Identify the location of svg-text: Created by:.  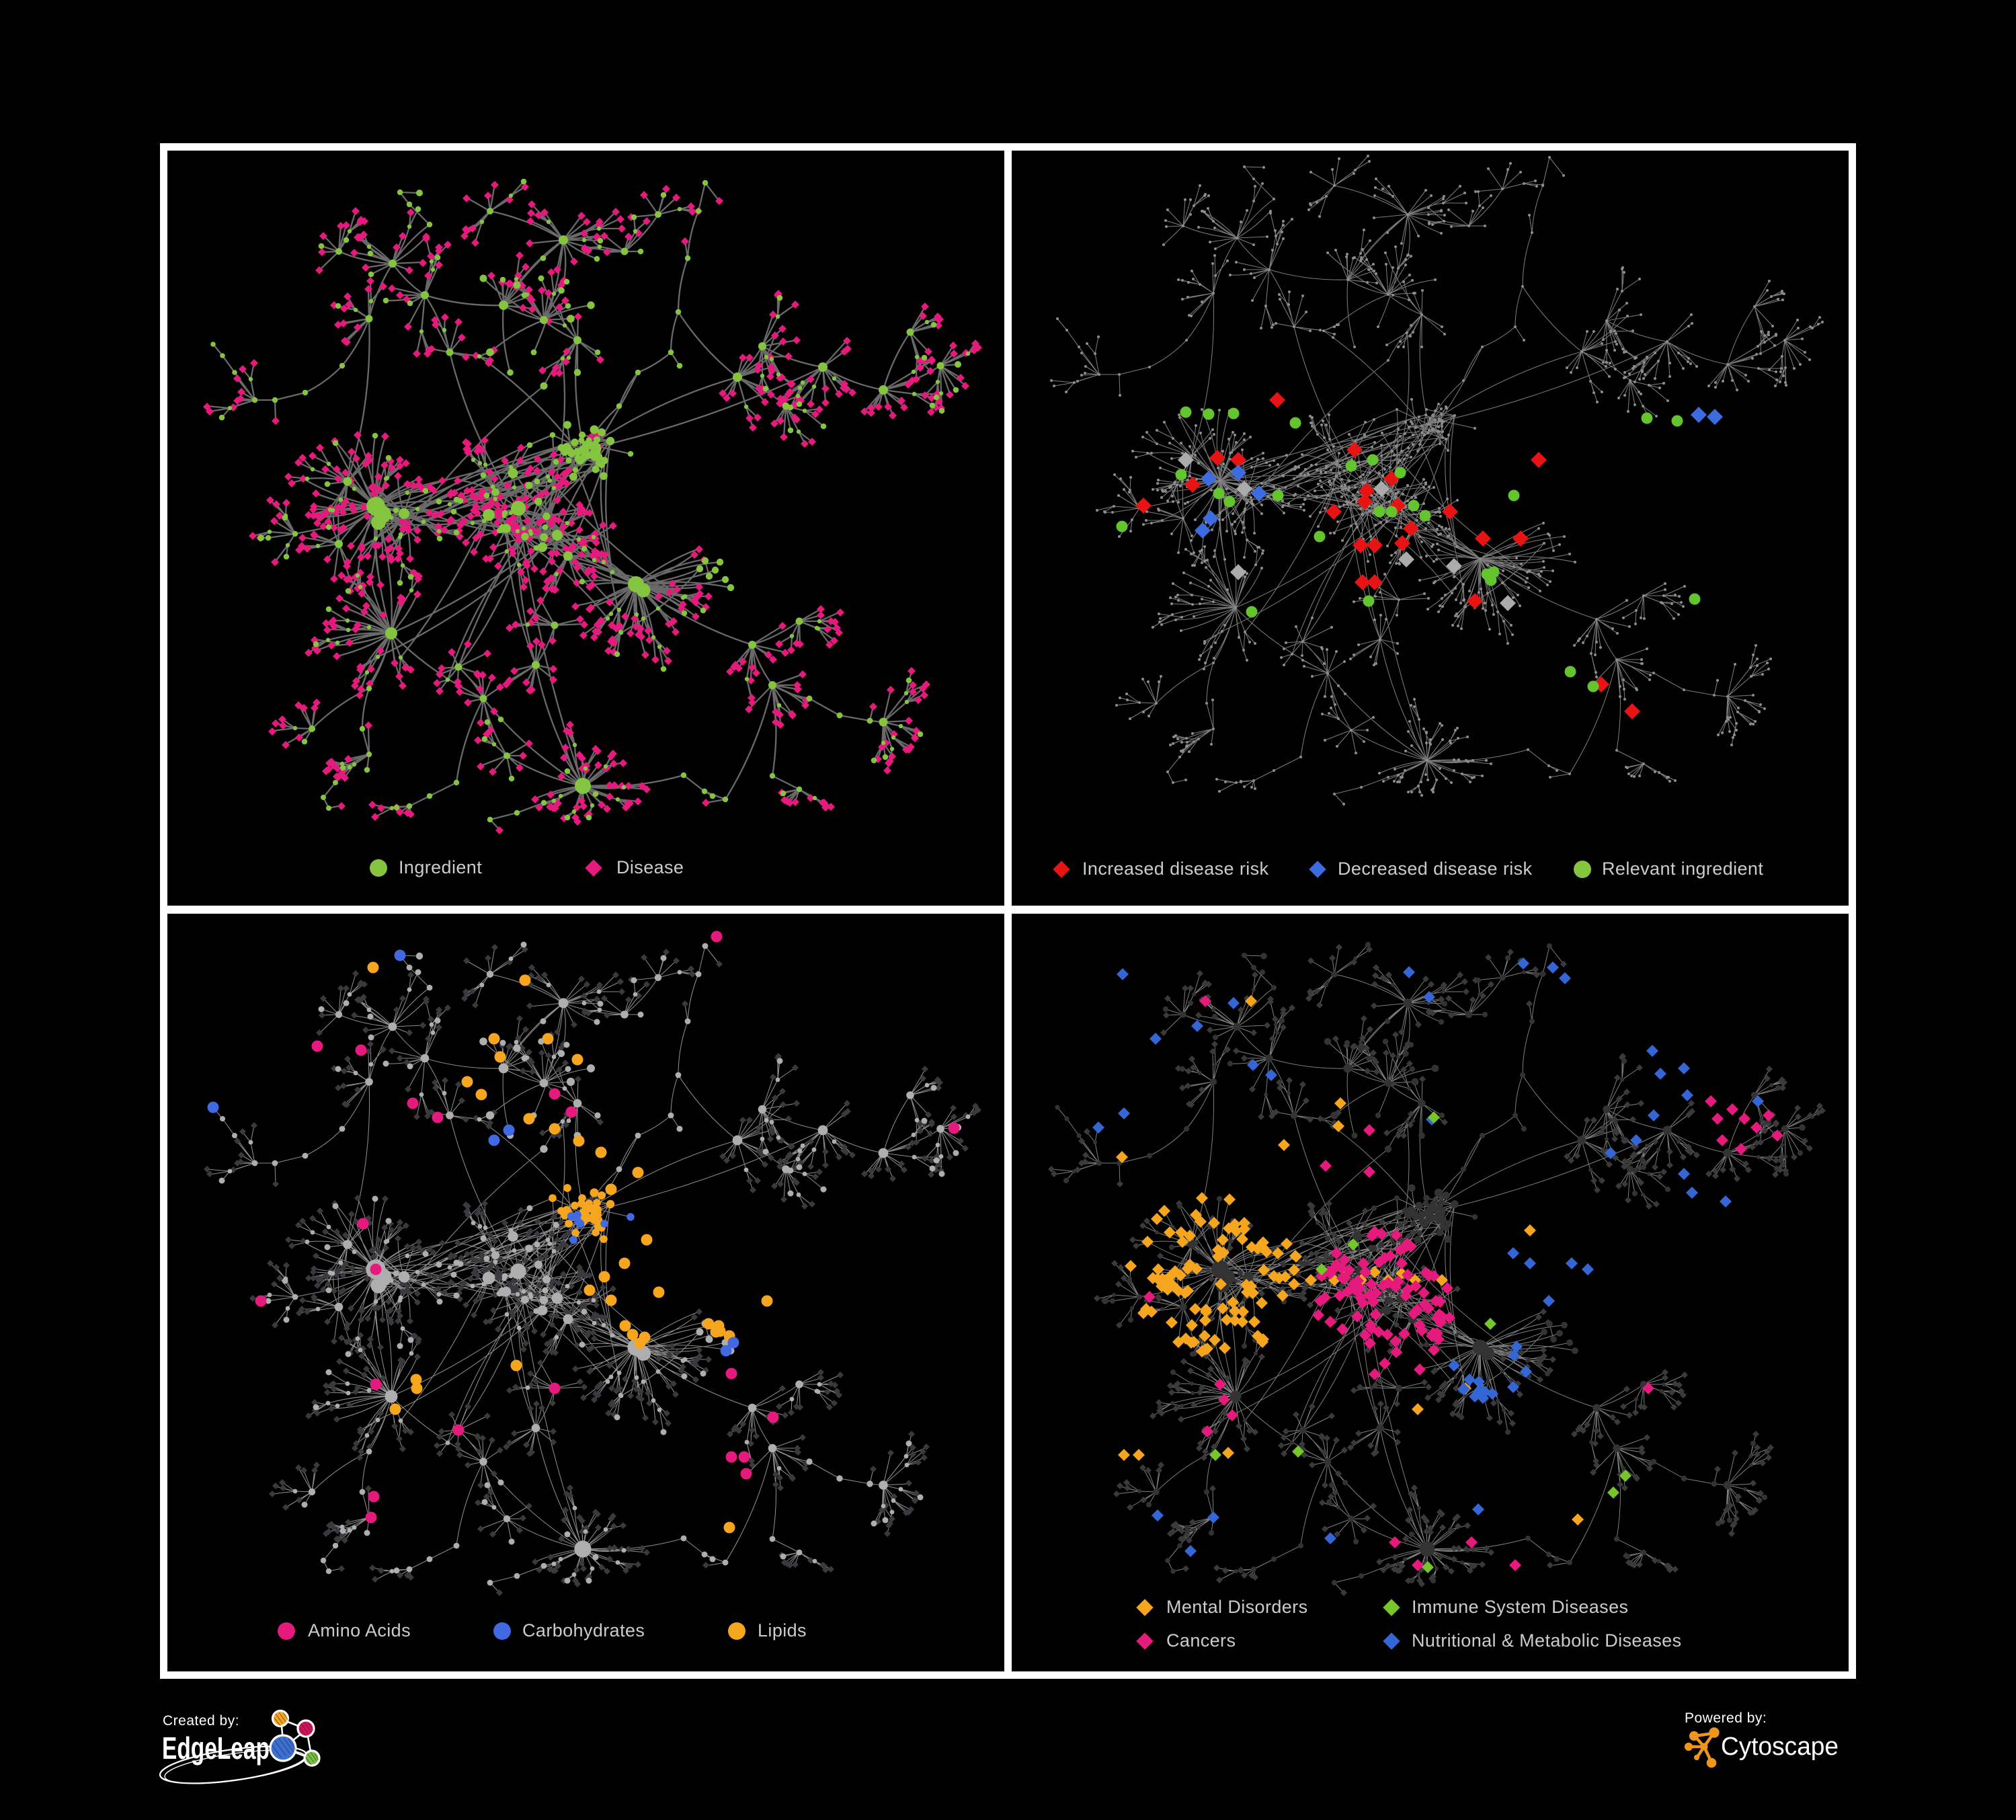
(201, 1721).